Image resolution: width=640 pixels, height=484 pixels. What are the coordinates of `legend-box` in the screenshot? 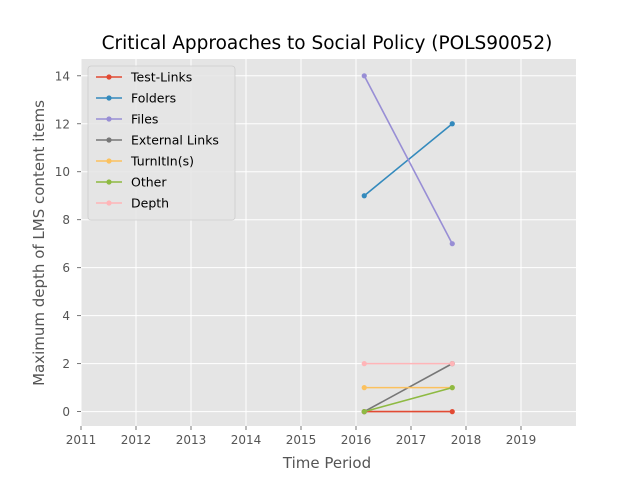 It's located at (161, 143).